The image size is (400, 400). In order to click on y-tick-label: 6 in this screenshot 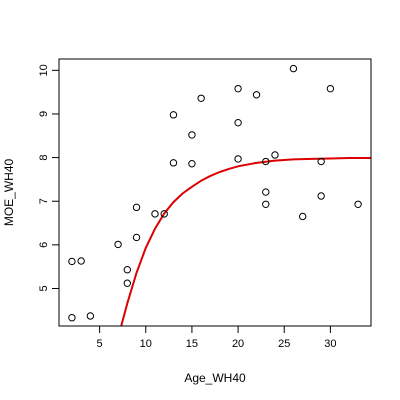, I will do `click(44, 245)`.